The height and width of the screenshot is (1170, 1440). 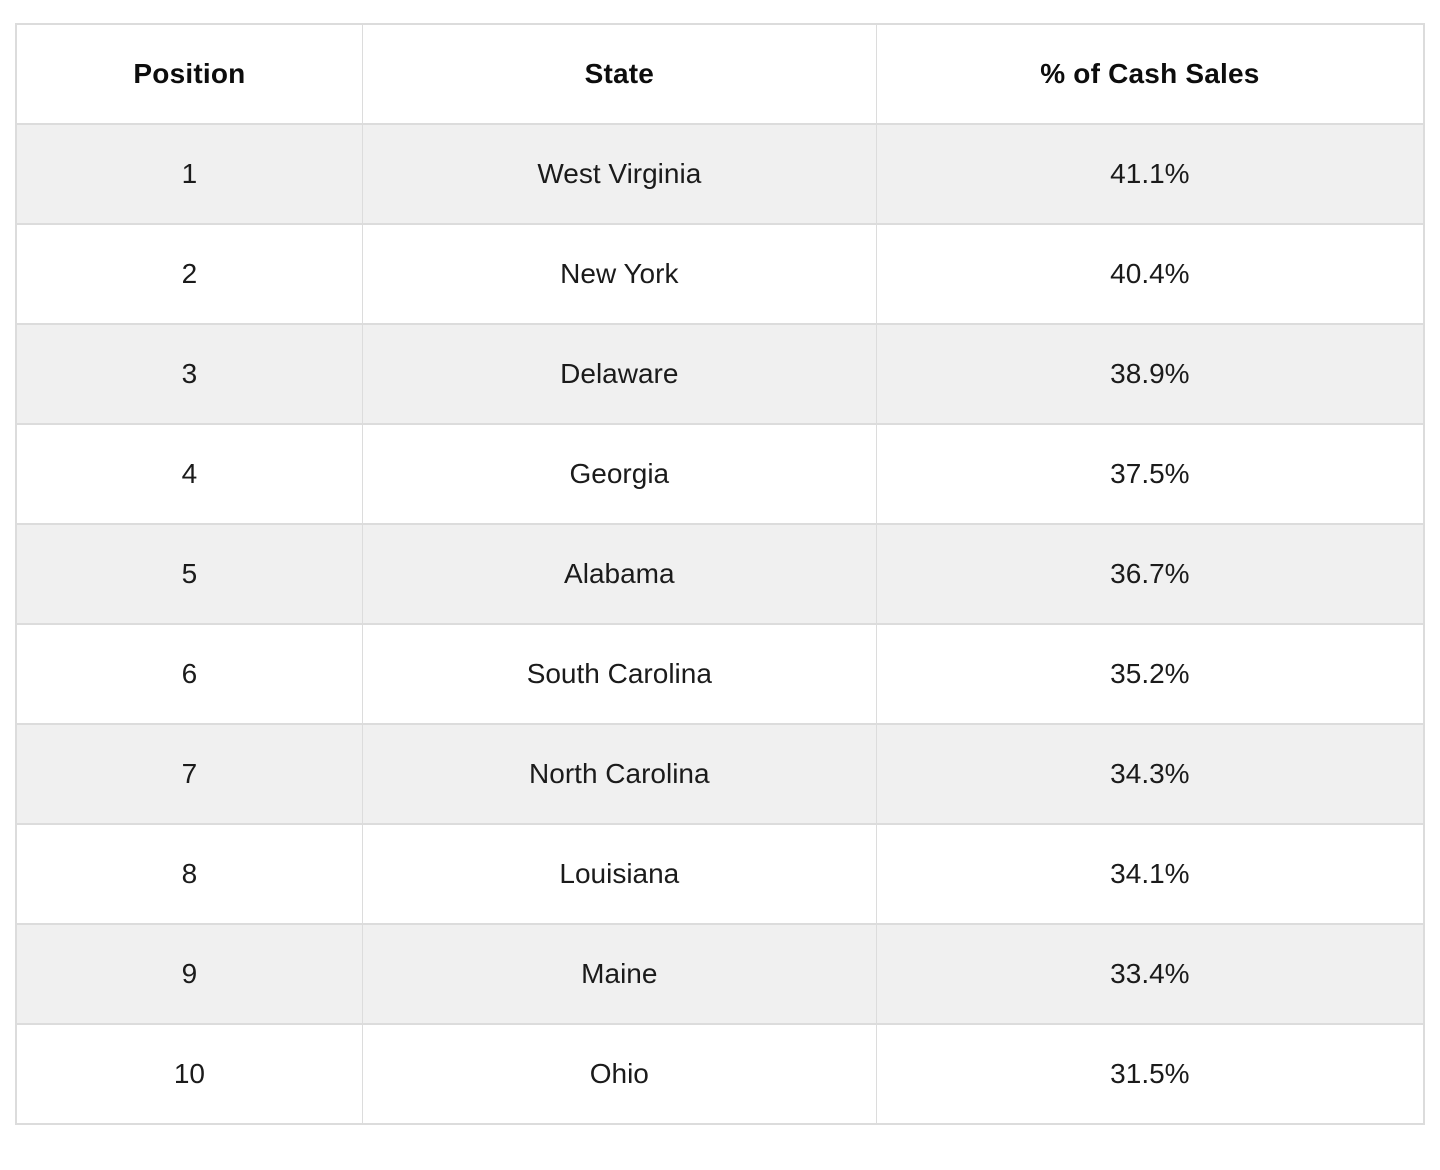 What do you see at coordinates (619, 774) in the screenshot?
I see `state-cell: North Carolina` at bounding box center [619, 774].